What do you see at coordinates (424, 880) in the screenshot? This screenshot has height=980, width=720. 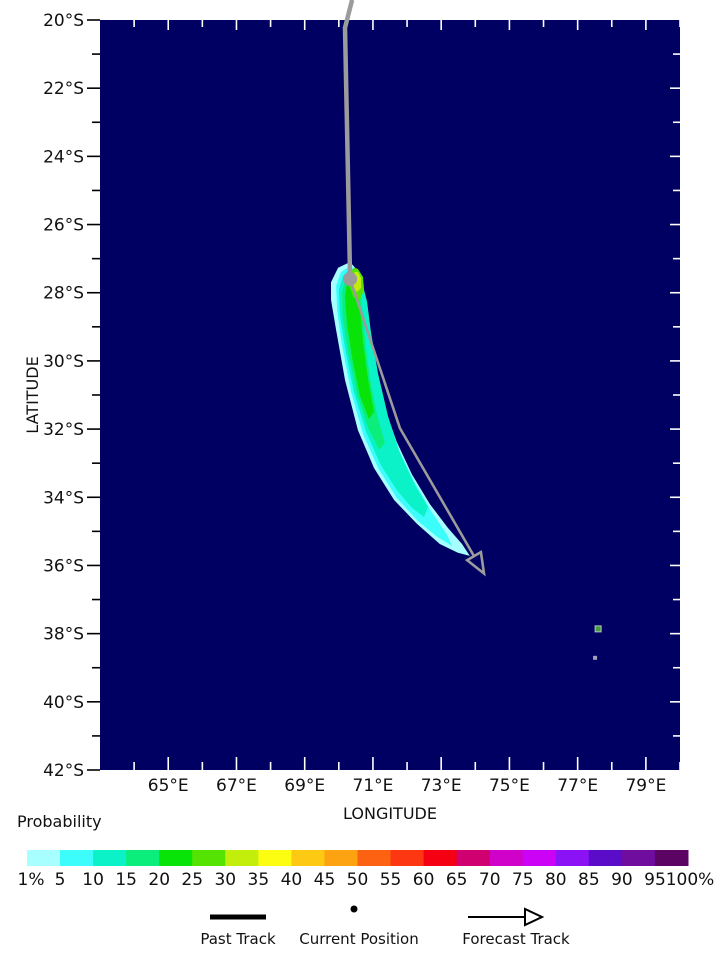 I see `colorbar-tick-label: 60` at bounding box center [424, 880].